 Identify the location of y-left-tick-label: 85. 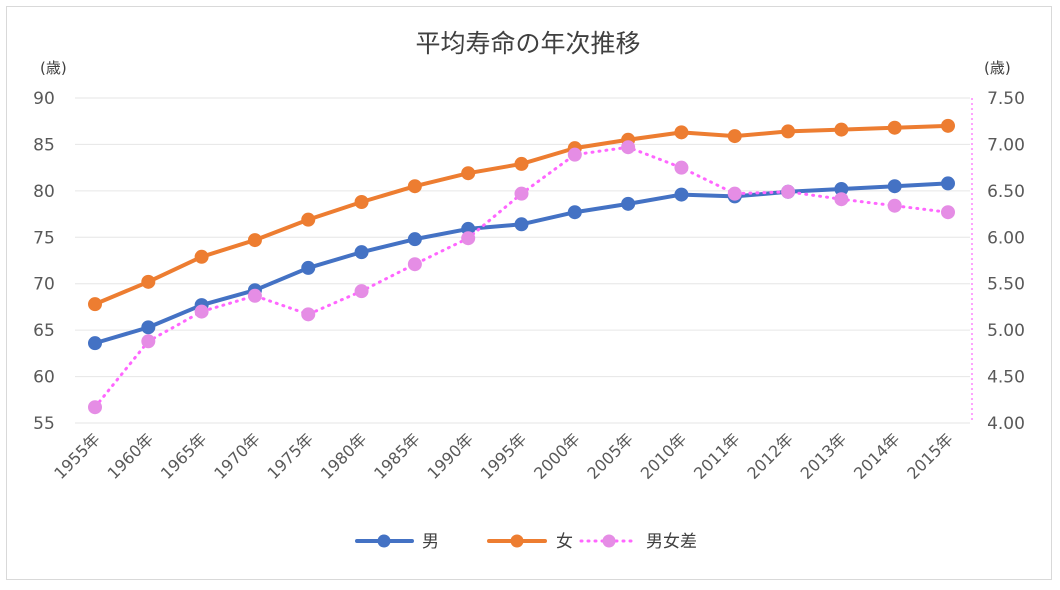
(44, 145).